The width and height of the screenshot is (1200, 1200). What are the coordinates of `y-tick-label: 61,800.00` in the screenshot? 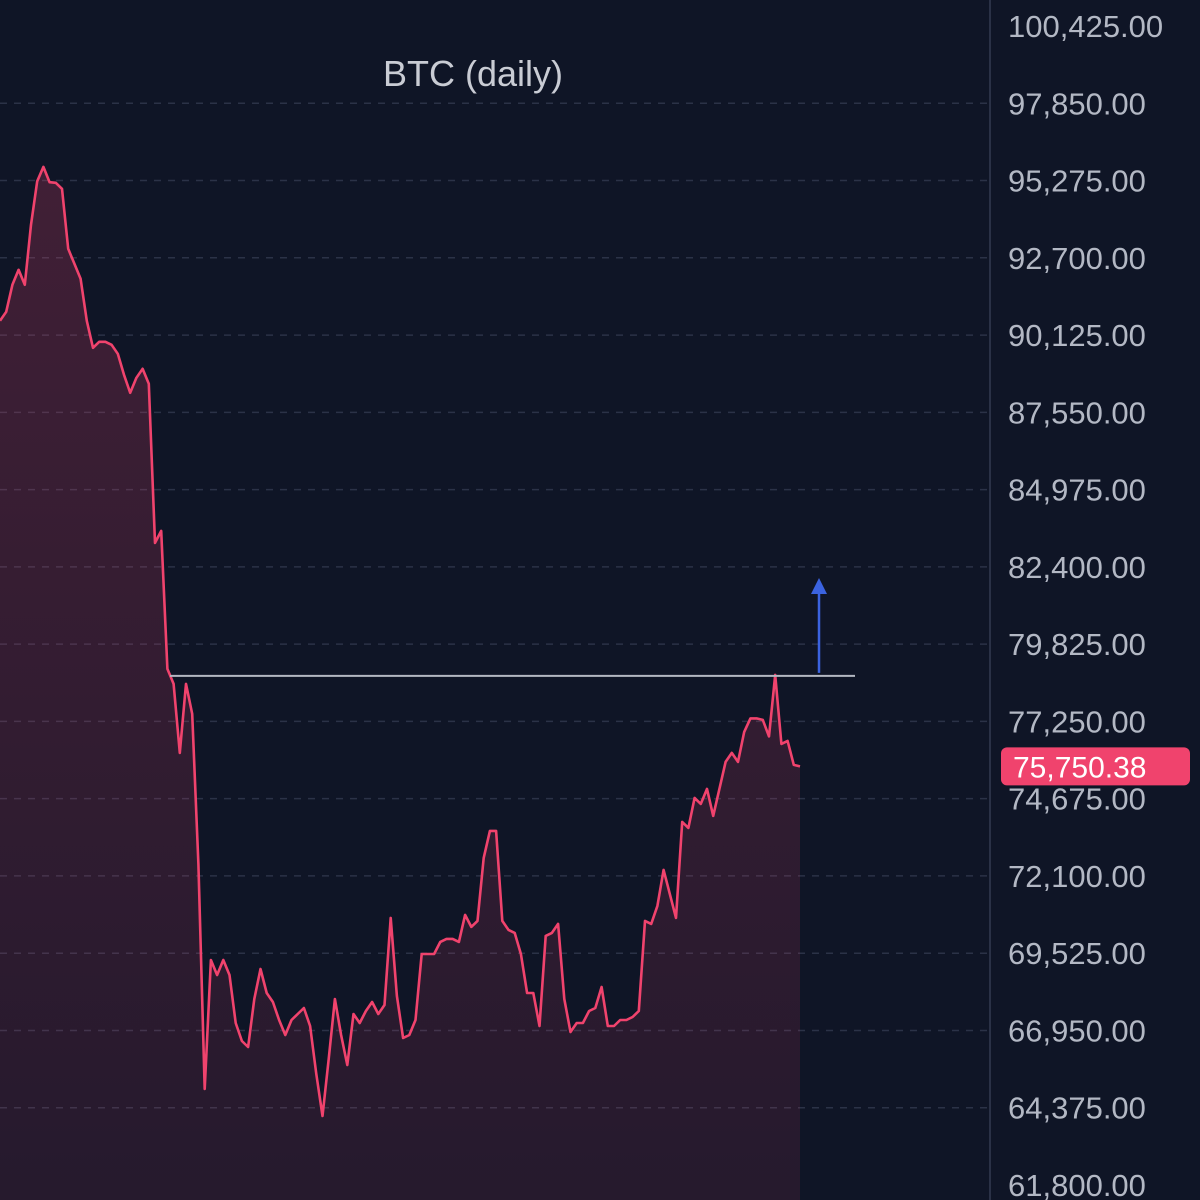 It's located at (1077, 1184).